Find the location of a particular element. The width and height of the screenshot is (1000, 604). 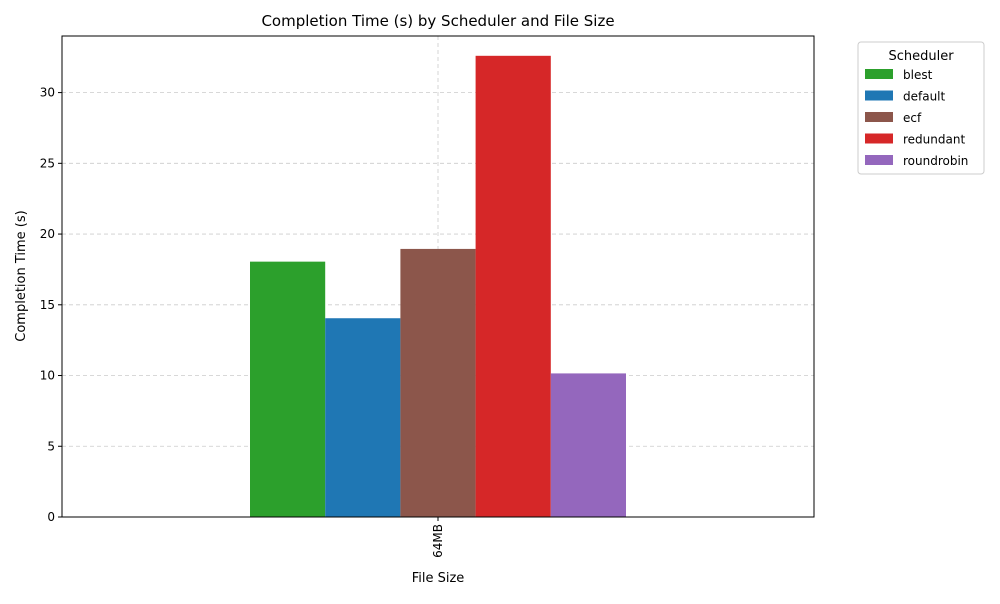

y-tick-label: 15 is located at coordinates (47, 305).